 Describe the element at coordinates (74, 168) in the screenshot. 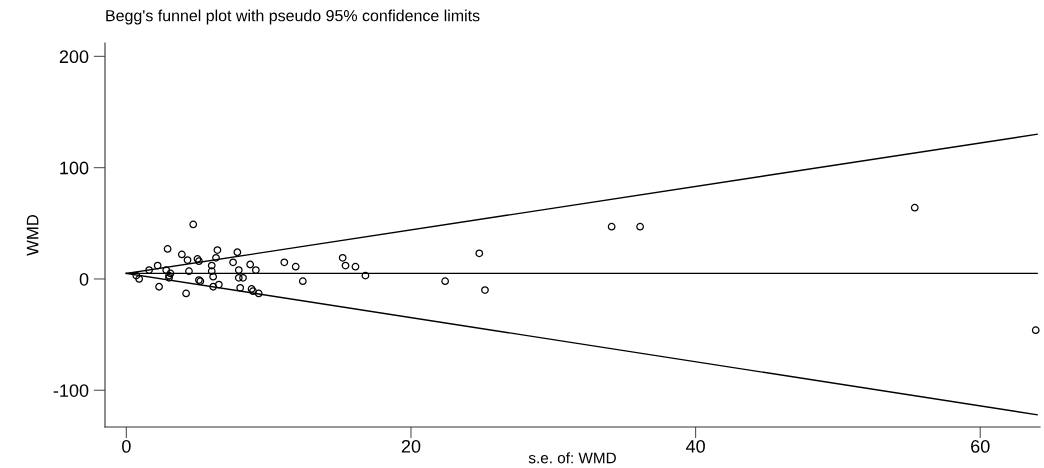

I see `y-tick-label: 100` at that location.